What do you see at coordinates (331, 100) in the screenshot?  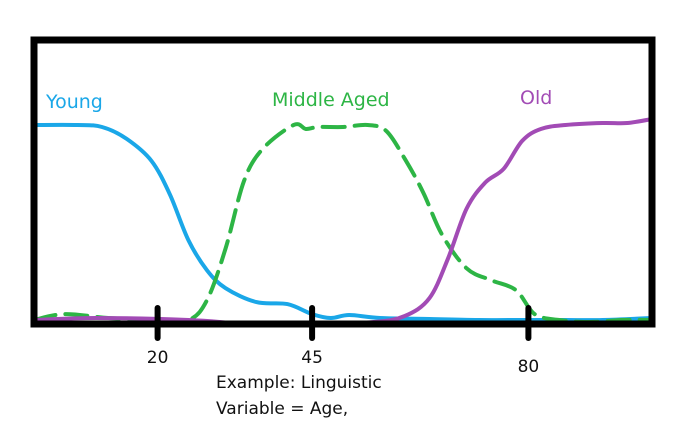 I see `series-label-middle-aged: Middle Aged` at bounding box center [331, 100].